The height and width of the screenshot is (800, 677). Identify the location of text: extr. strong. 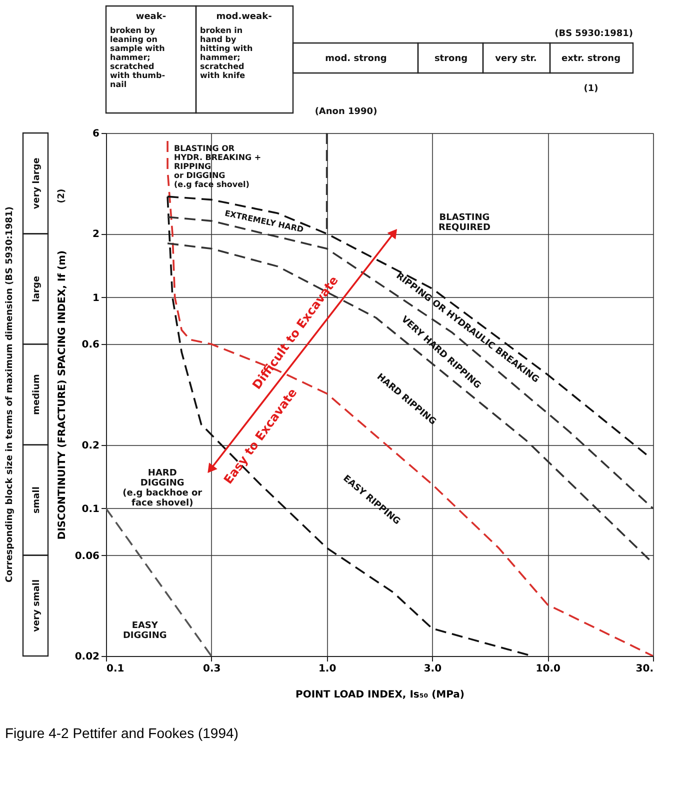
(591, 59).